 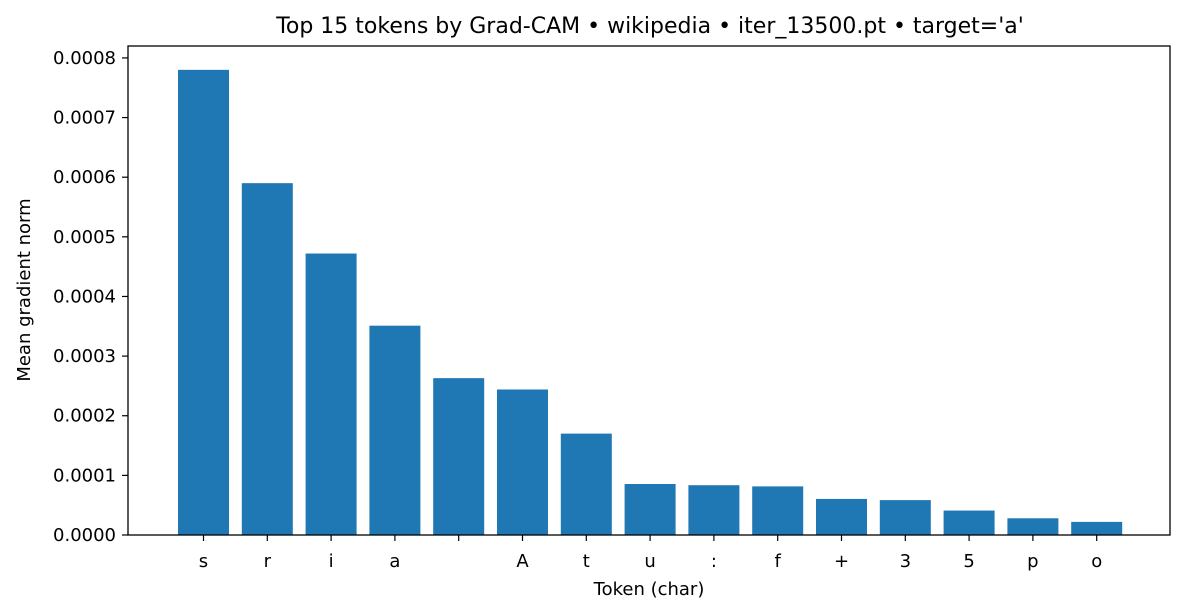 What do you see at coordinates (331, 561) in the screenshot?
I see `x-tick-label-2: i` at bounding box center [331, 561].